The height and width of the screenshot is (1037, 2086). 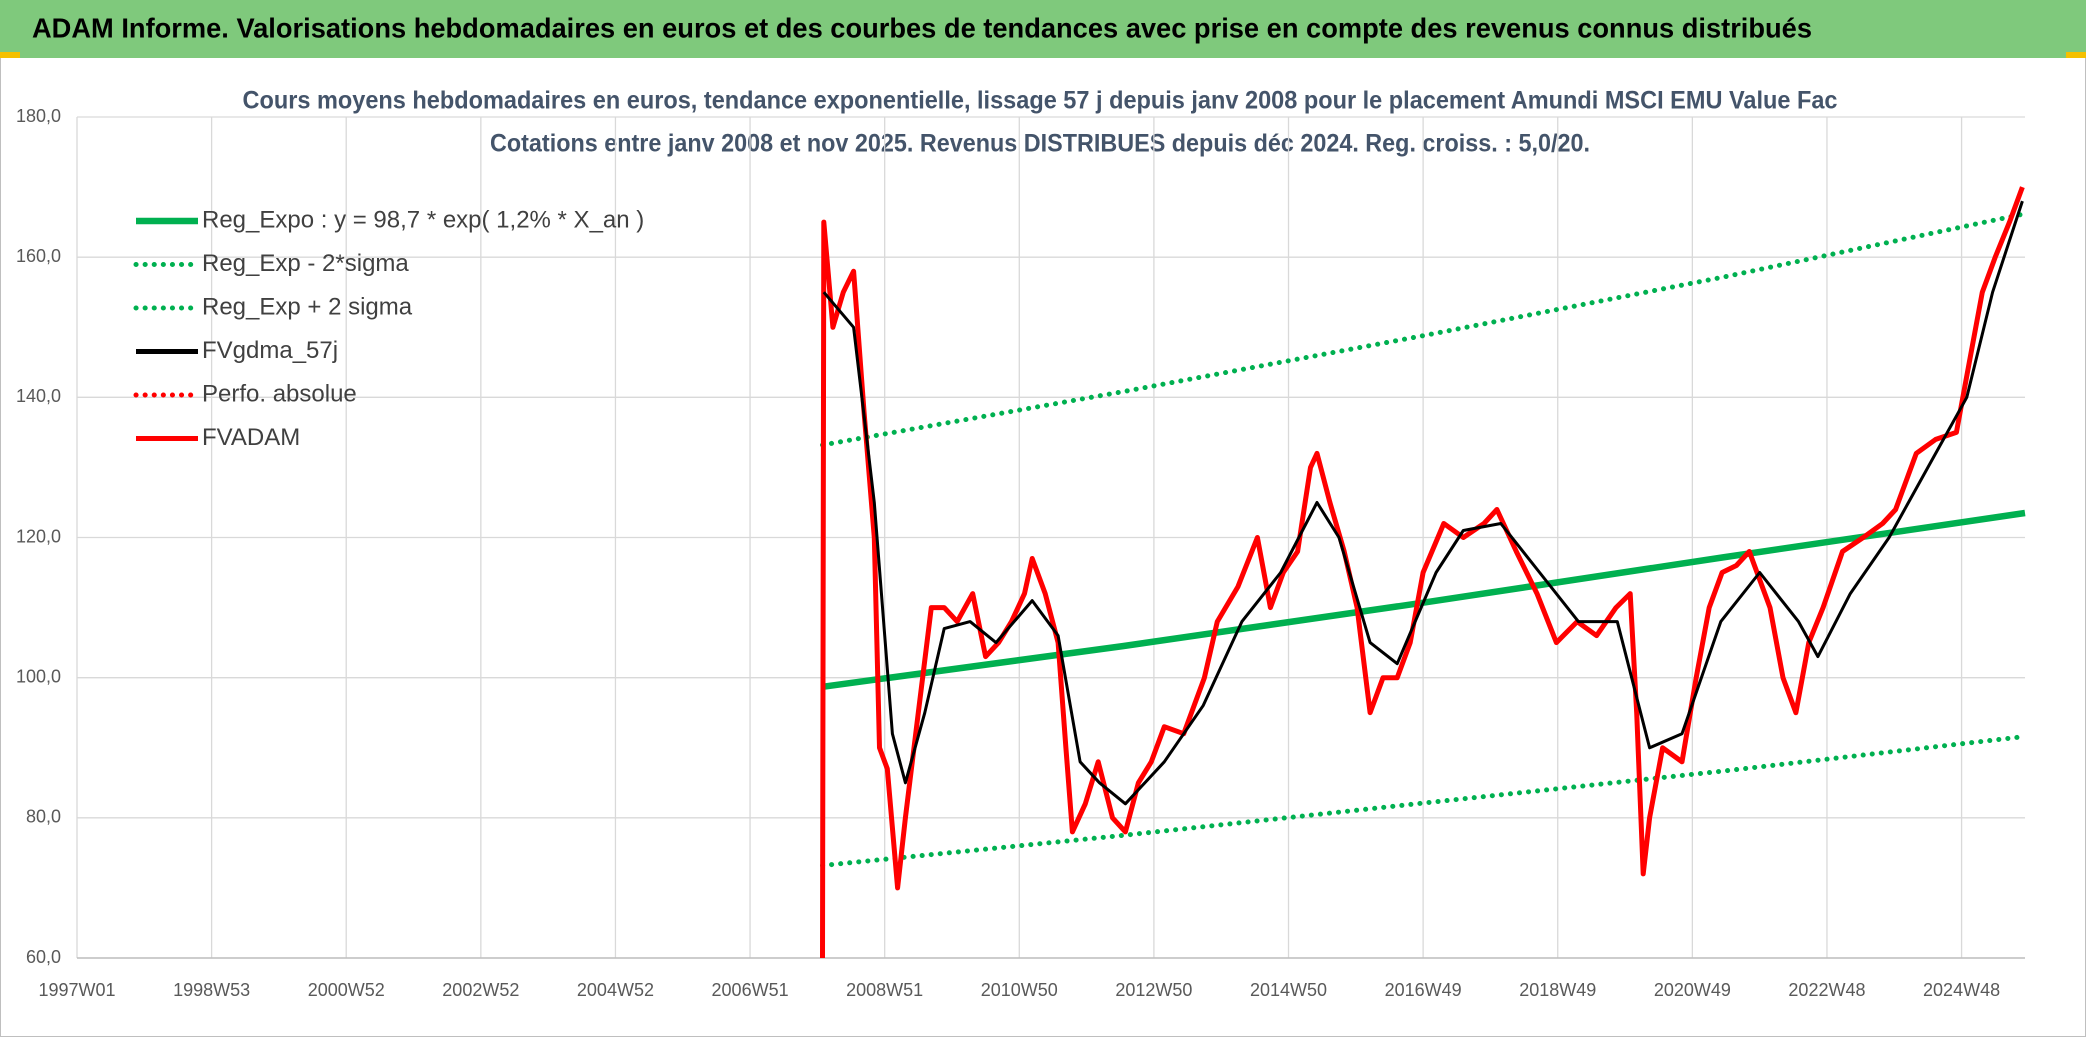 I want to click on legend-label: Reg_Expo : y = 98,7 * exp( 1,2% * X_an ), so click(x=423, y=219).